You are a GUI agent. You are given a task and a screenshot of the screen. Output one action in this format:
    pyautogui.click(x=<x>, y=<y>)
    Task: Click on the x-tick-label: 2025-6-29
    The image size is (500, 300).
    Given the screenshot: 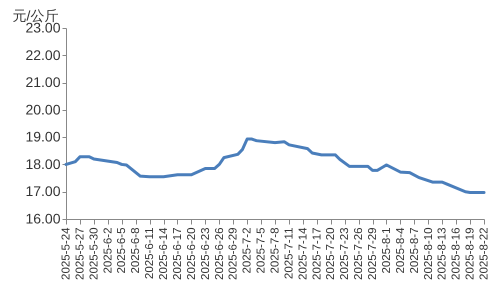 What is the action you would take?
    pyautogui.click(x=234, y=254)
    